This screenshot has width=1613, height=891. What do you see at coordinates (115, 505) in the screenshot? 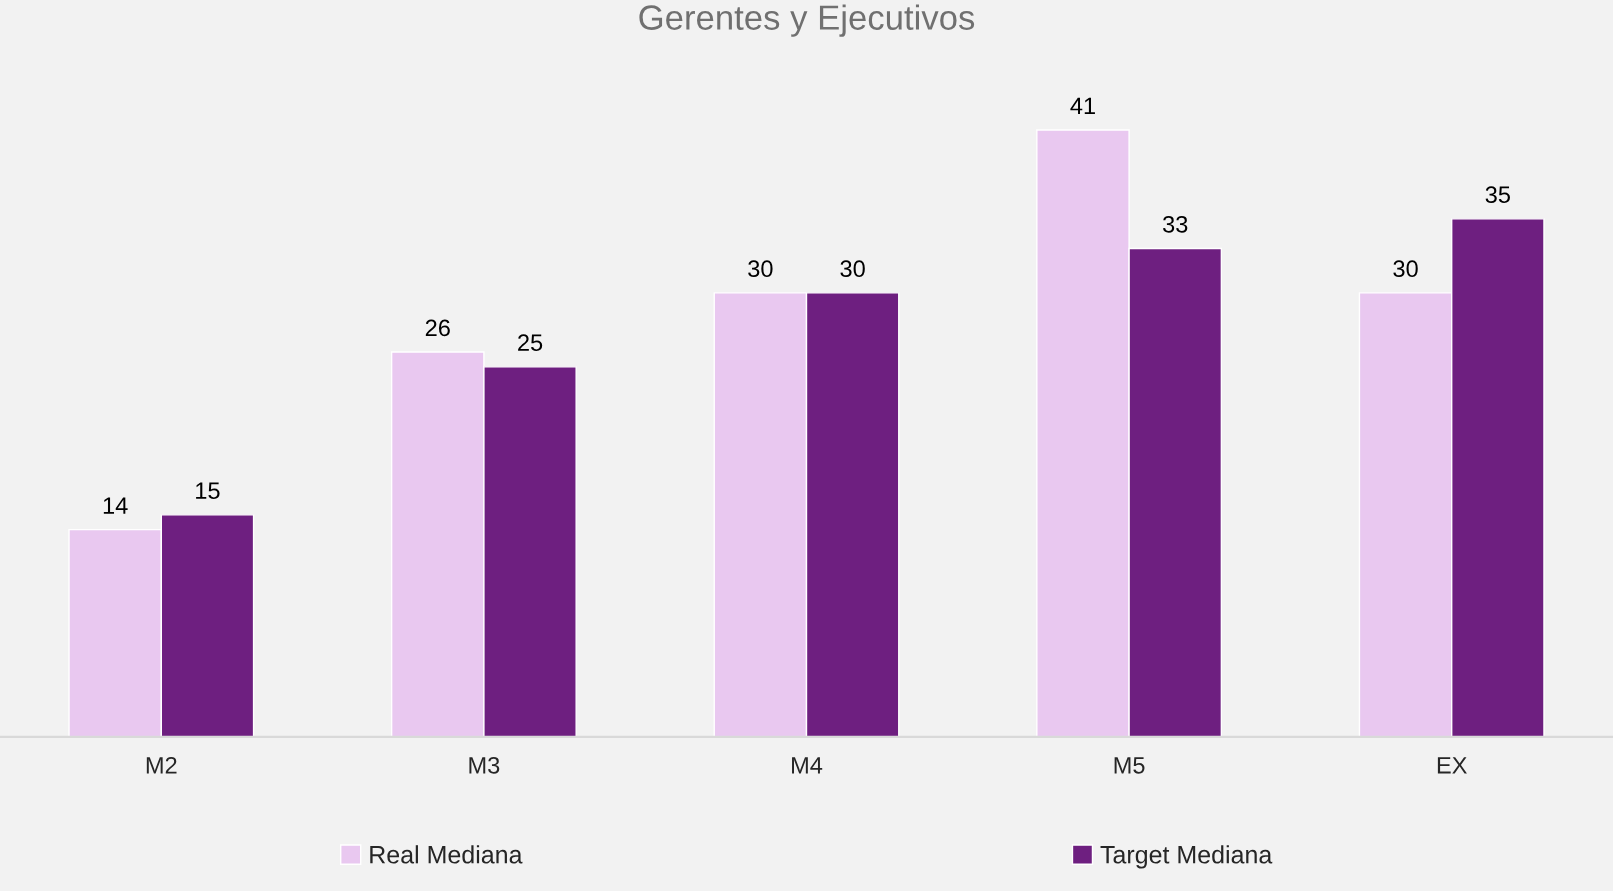
I see `data-label: 14` at bounding box center [115, 505].